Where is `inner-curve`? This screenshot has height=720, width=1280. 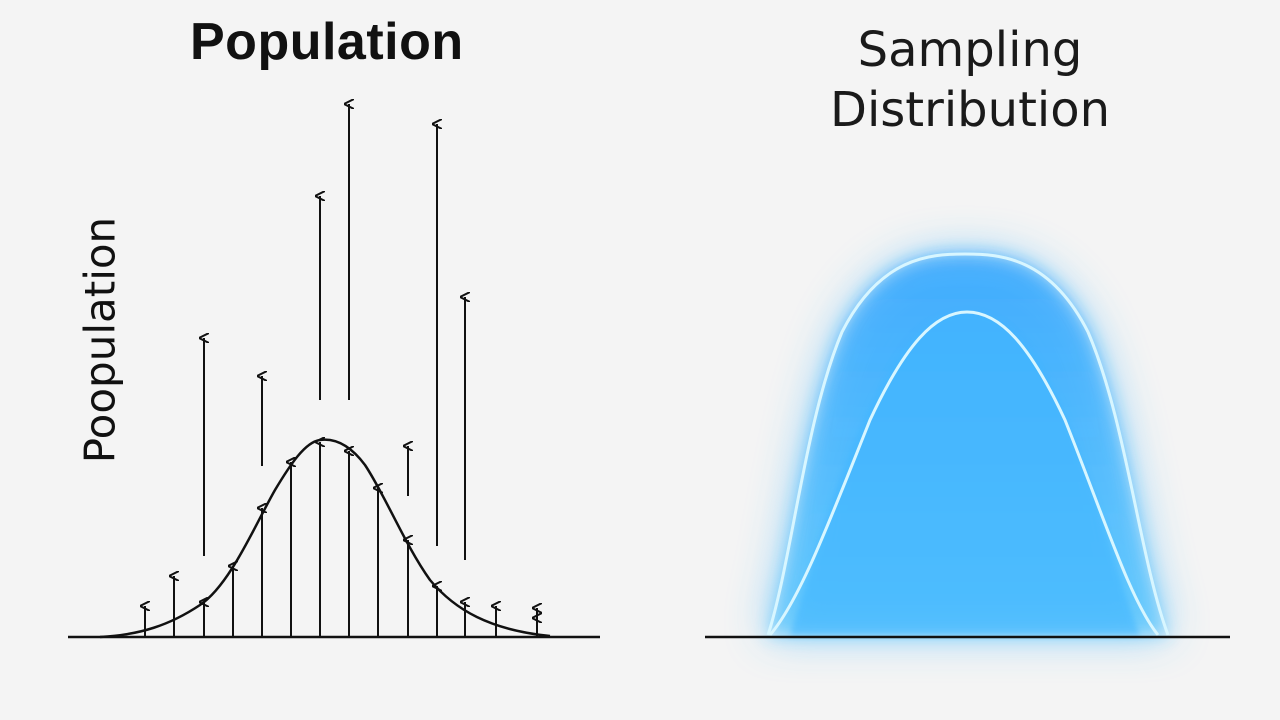 inner-curve is located at coordinates (964, 473).